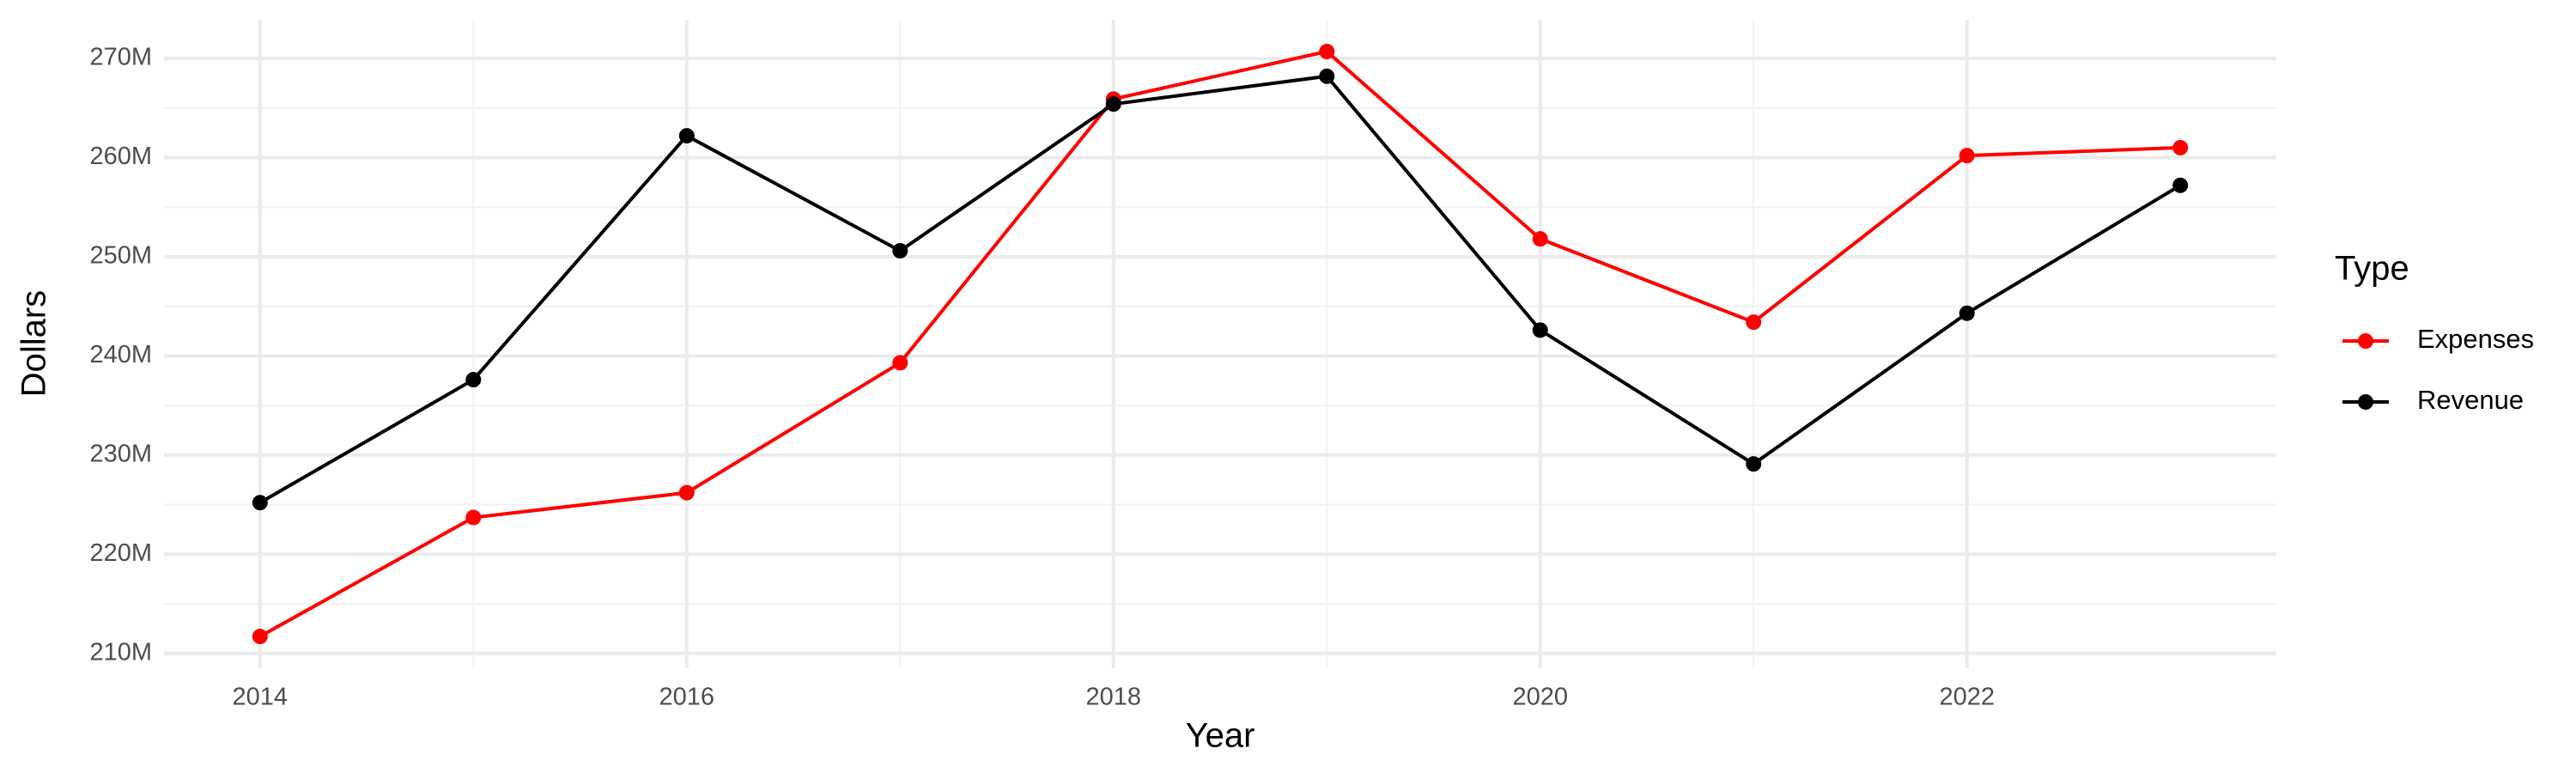 This screenshot has height=773, width=2576. I want to click on y-tick-label: 250M, so click(121, 256).